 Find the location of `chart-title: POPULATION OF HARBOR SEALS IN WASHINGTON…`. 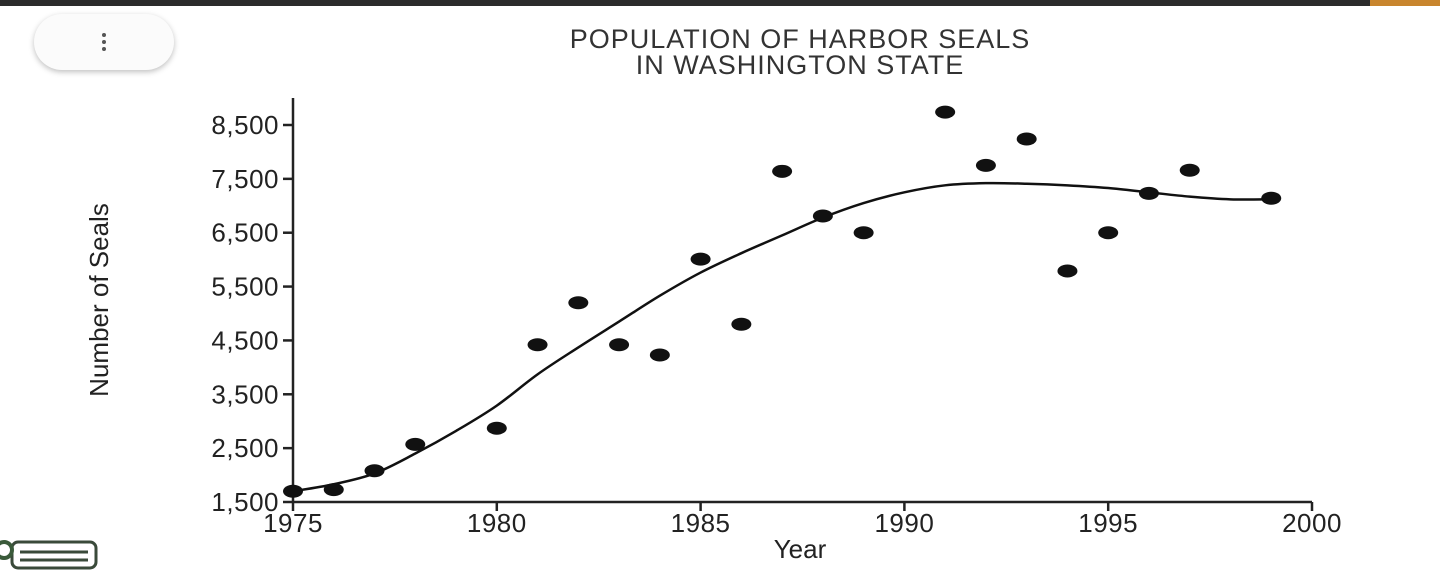

chart-title: POPULATION OF HARBOR SEALS IN WASHINGTON… is located at coordinates (800, 52).